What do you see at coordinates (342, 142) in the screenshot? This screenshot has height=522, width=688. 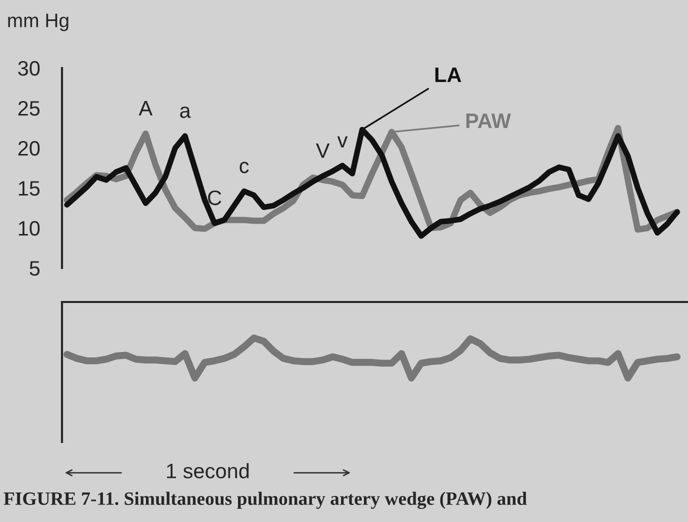 I see `annotation: v` at bounding box center [342, 142].